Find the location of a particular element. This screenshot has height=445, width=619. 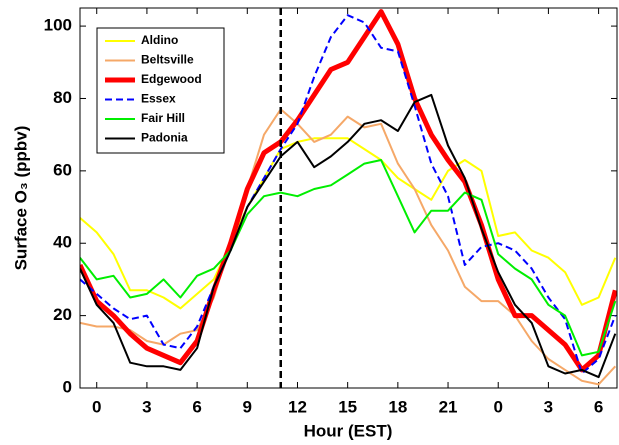

legend-label: Essex is located at coordinates (158, 99).